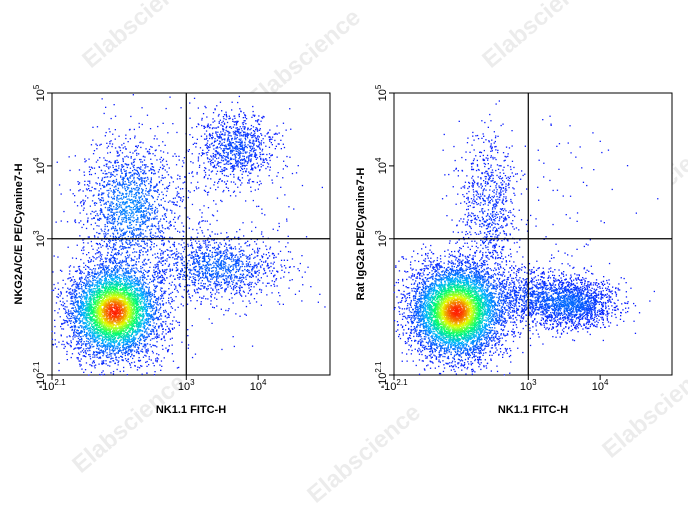  Describe the element at coordinates (19, 233) in the screenshot. I see `y-axis-label: NKG2A/C/E PE/Cyanine7-H` at that location.